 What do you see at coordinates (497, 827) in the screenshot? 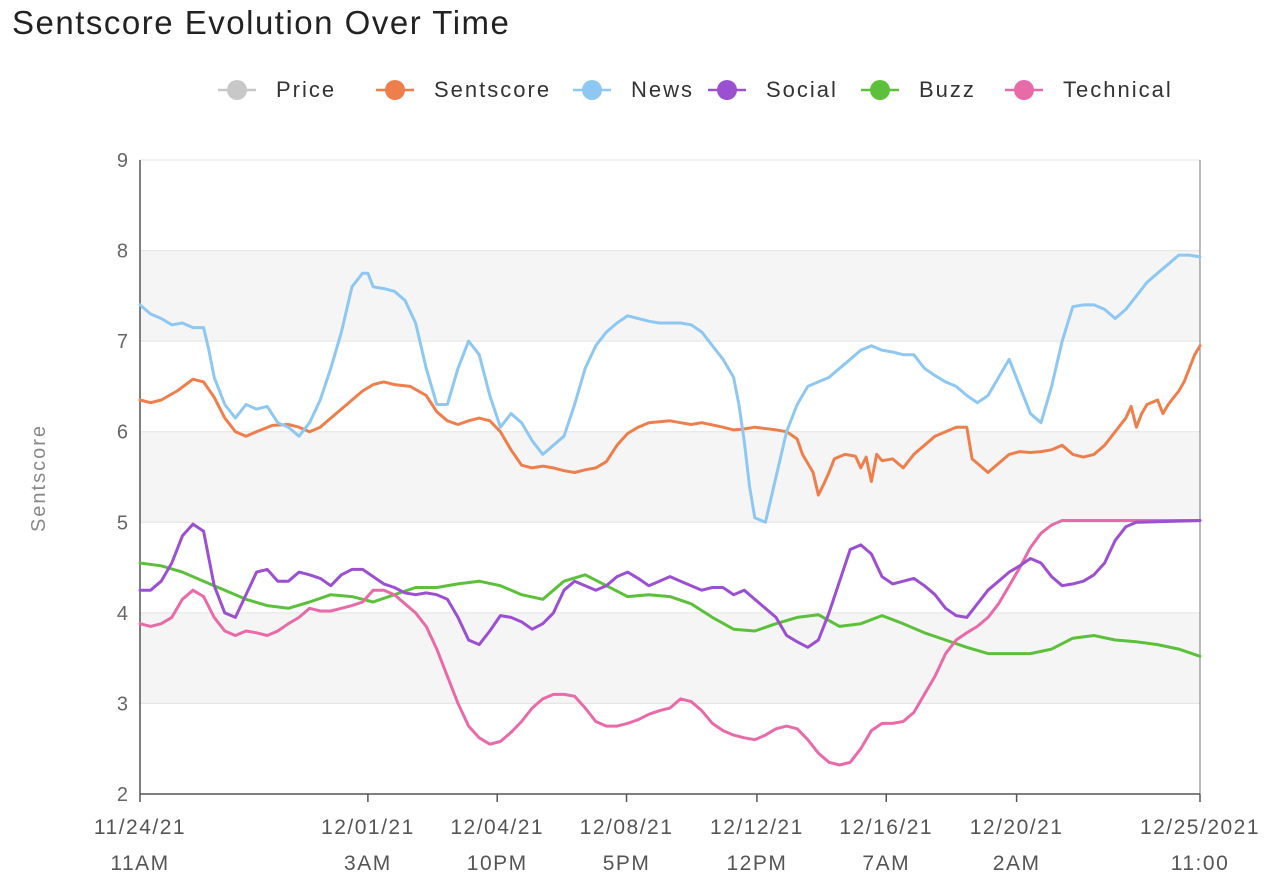
I see `x-tick-date: 12/04/21` at bounding box center [497, 827].